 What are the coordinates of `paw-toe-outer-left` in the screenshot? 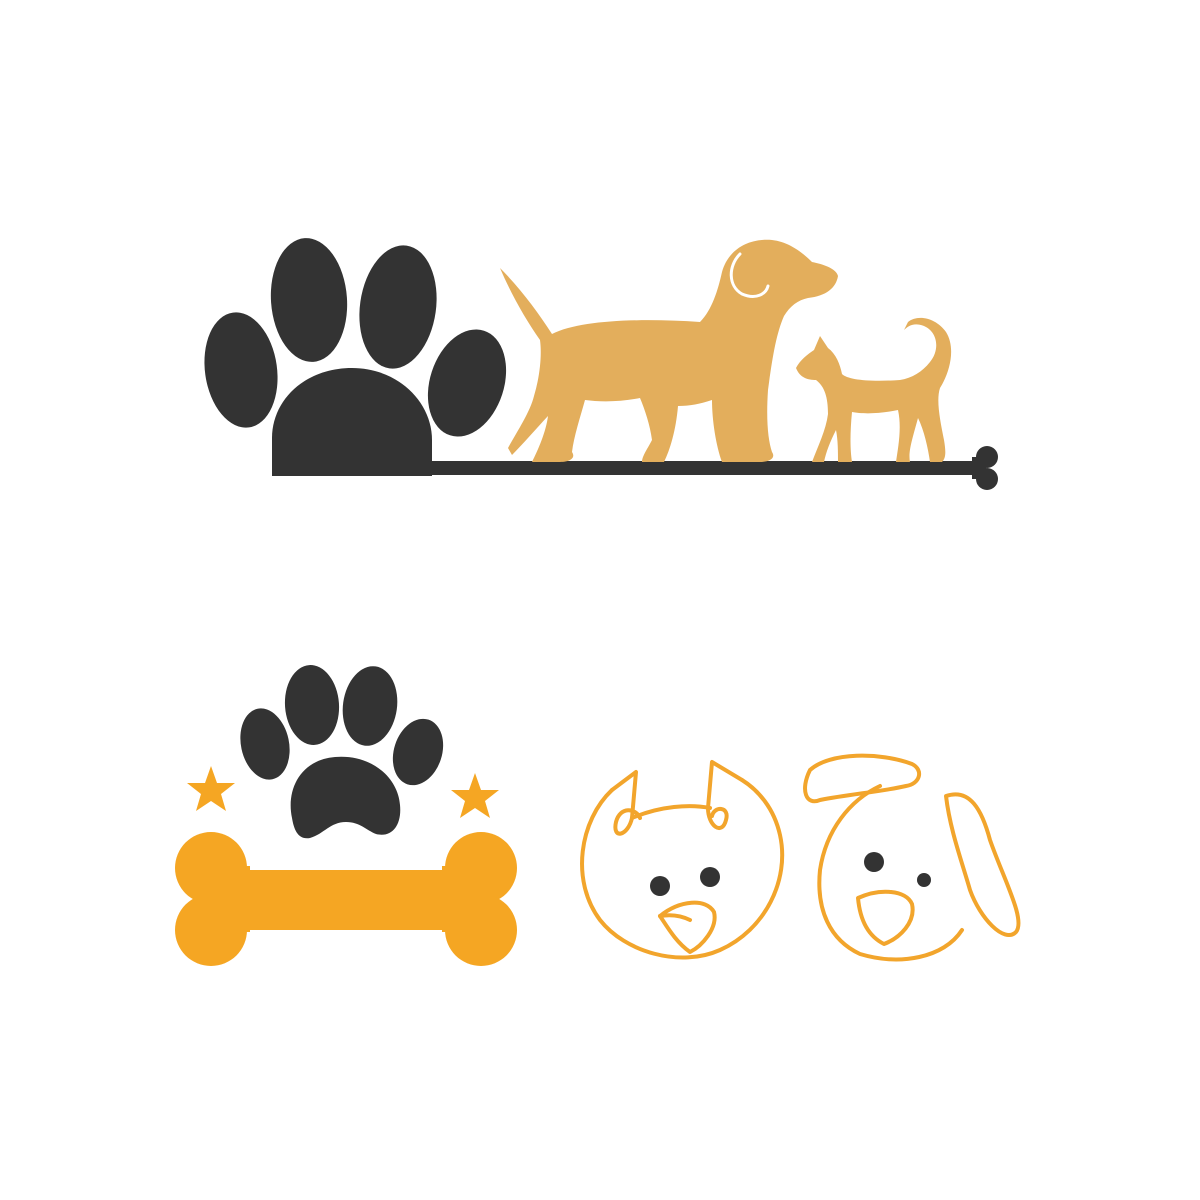 It's located at (241, 370).